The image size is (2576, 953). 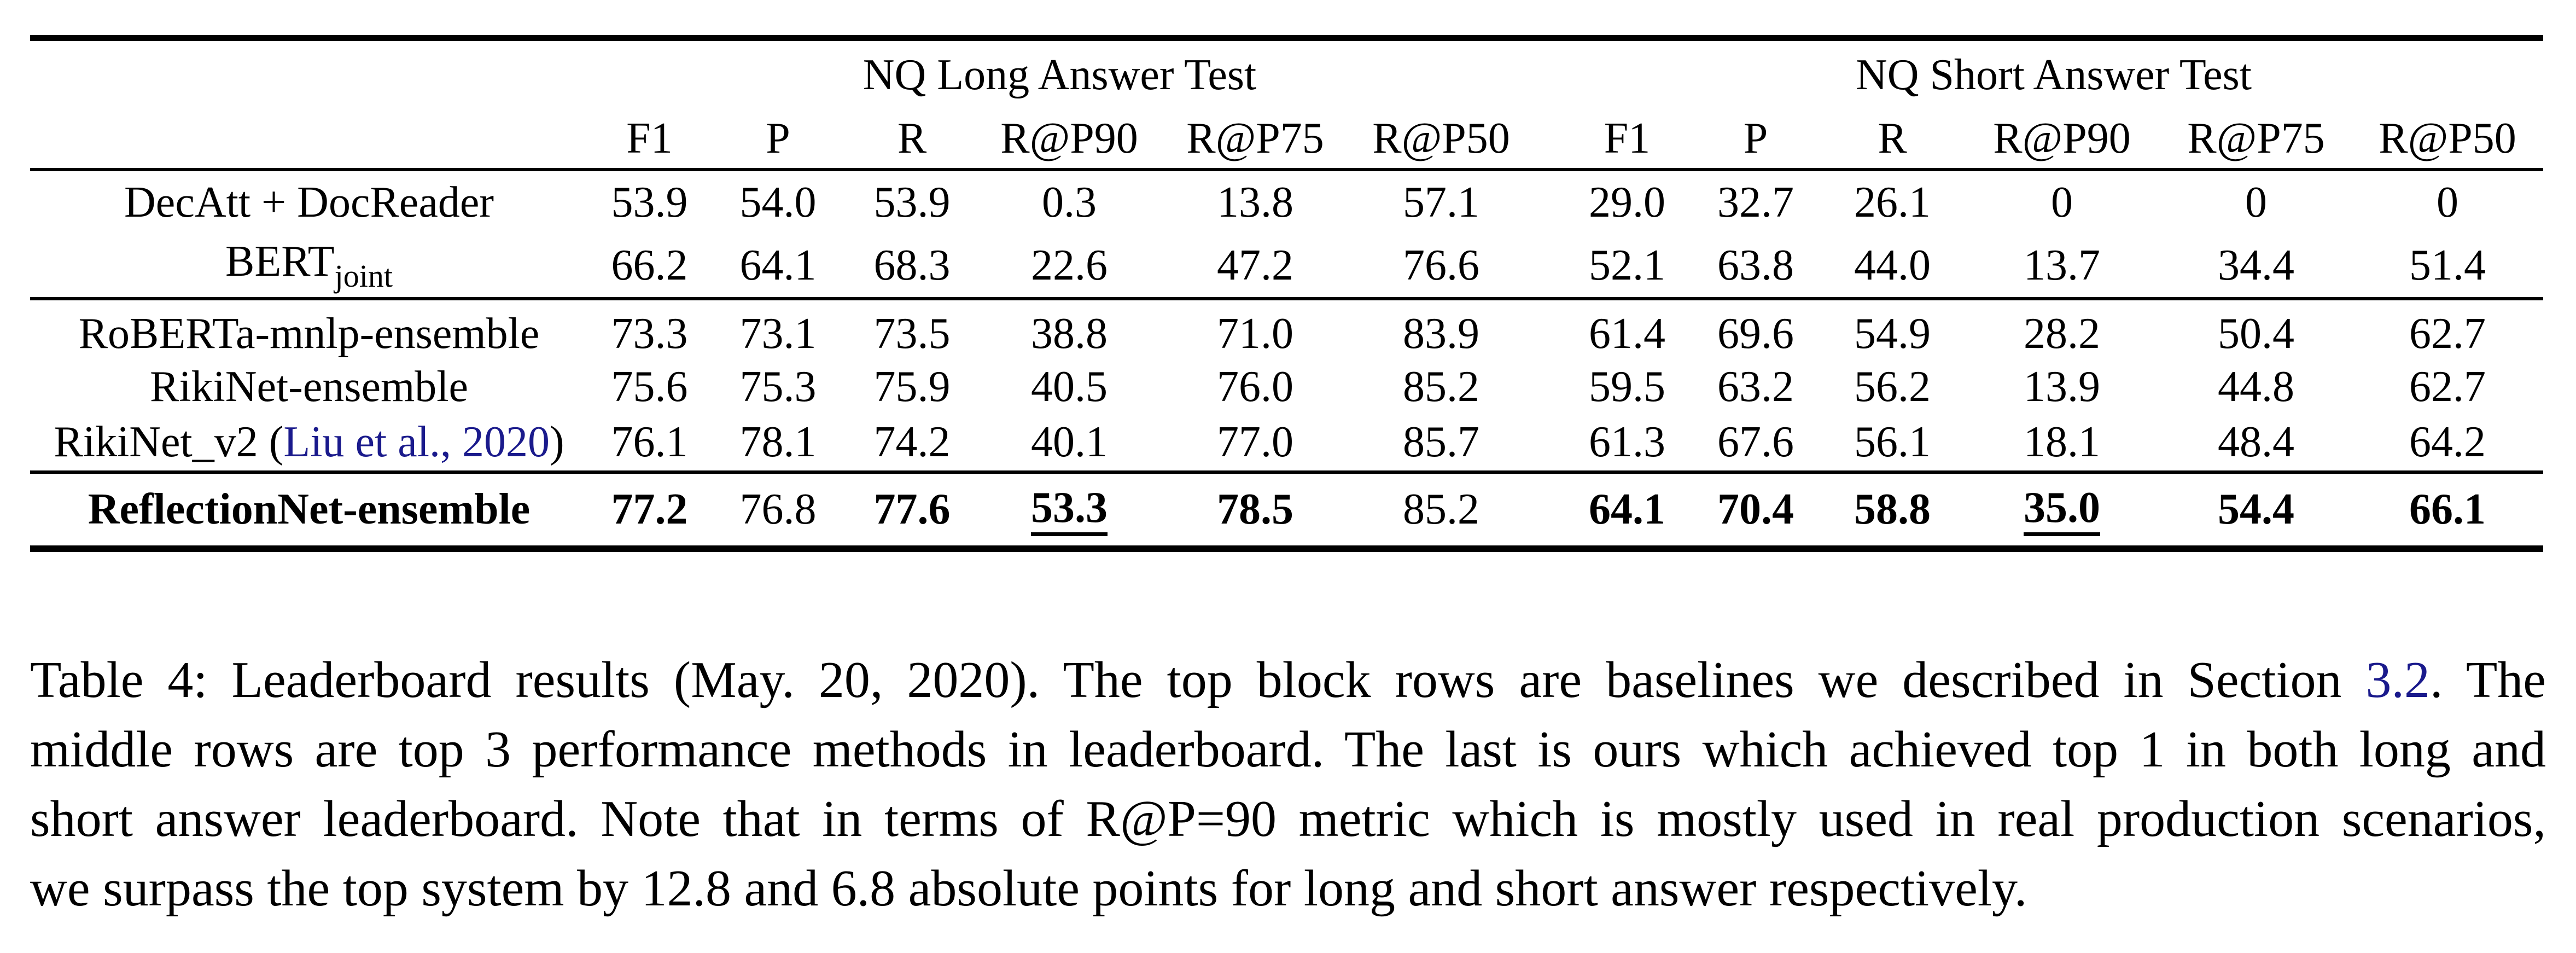 What do you see at coordinates (2447, 509) in the screenshot?
I see `metric-cell: 66.1` at bounding box center [2447, 509].